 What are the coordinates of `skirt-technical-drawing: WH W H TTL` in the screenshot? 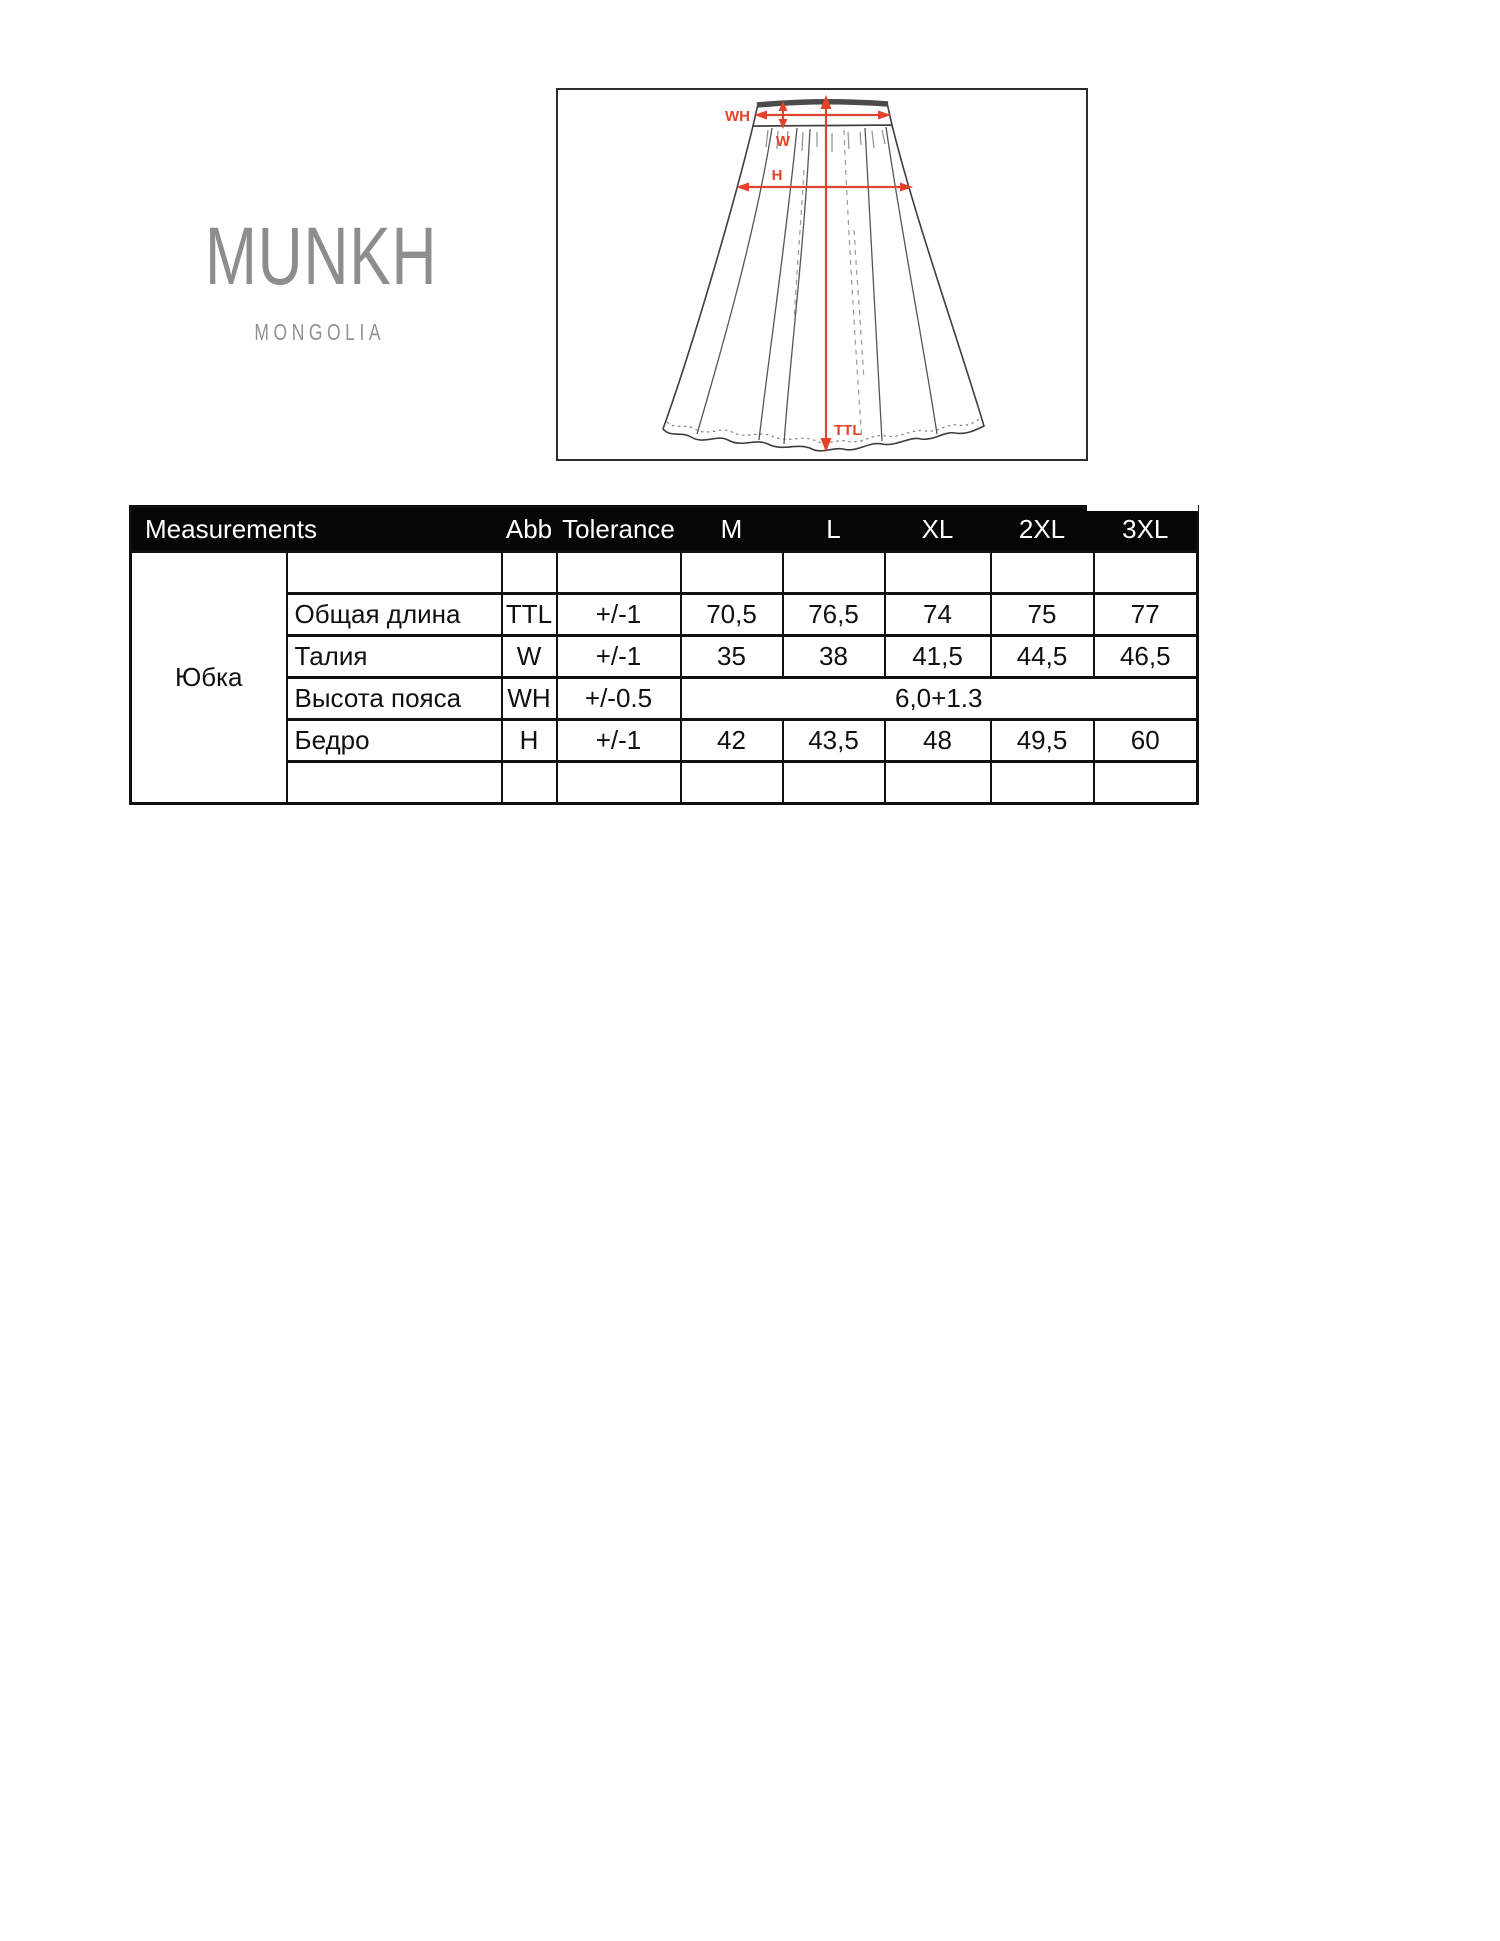 It's located at (823, 273).